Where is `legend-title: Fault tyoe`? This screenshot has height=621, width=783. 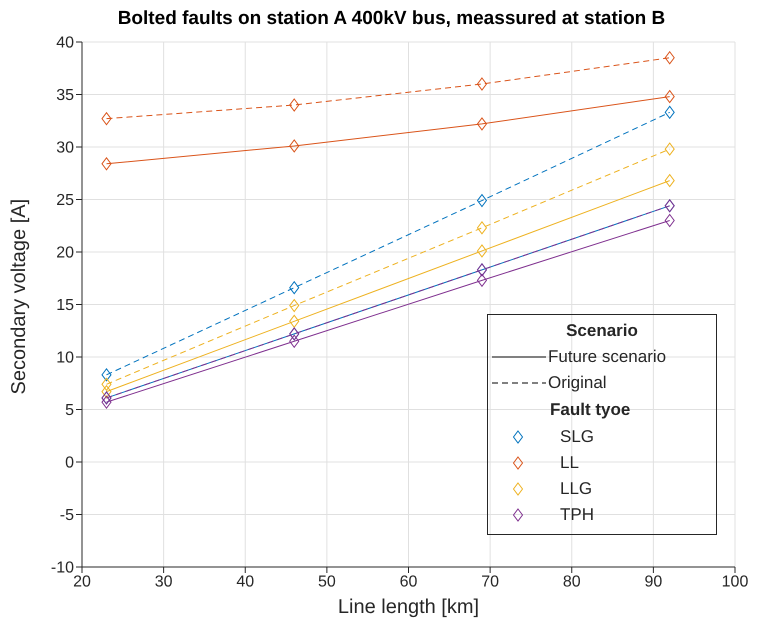
legend-title: Fault tyoe is located at coordinates (590, 410).